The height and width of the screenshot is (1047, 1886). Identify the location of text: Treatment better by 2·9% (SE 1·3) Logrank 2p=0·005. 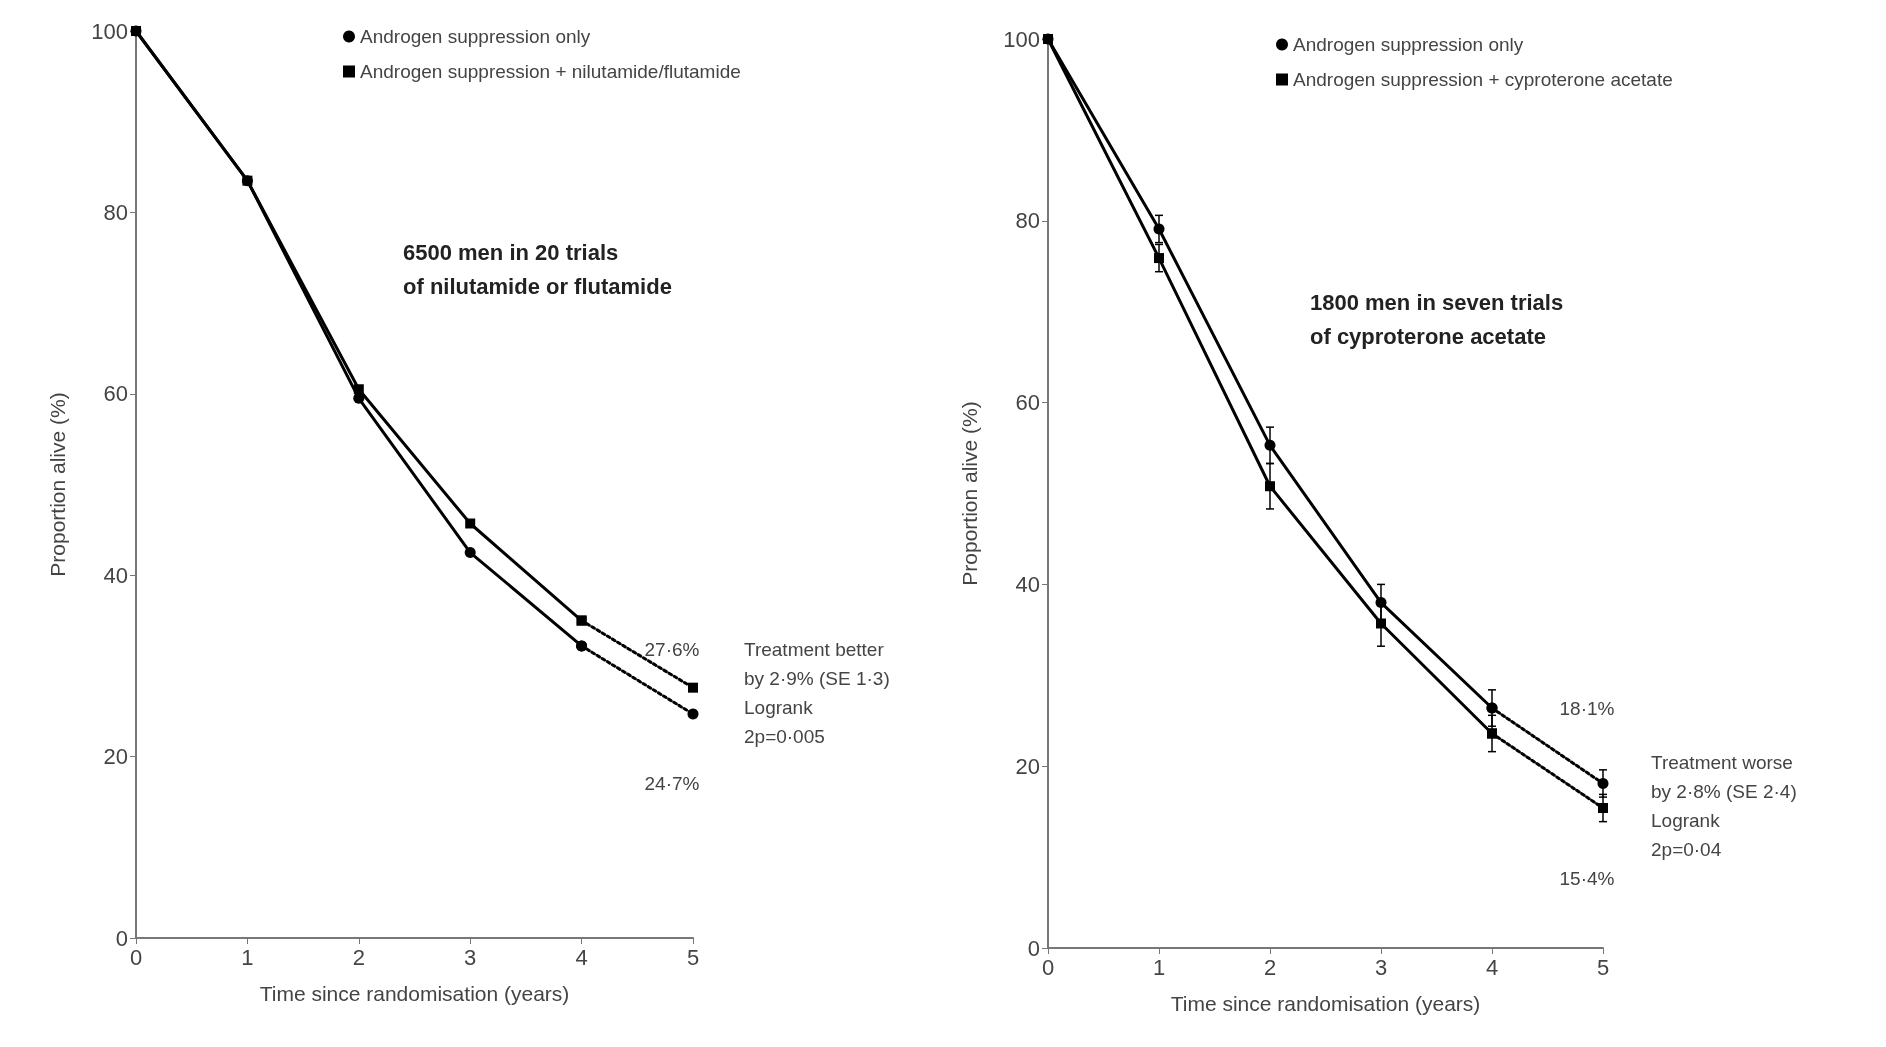
(817, 693).